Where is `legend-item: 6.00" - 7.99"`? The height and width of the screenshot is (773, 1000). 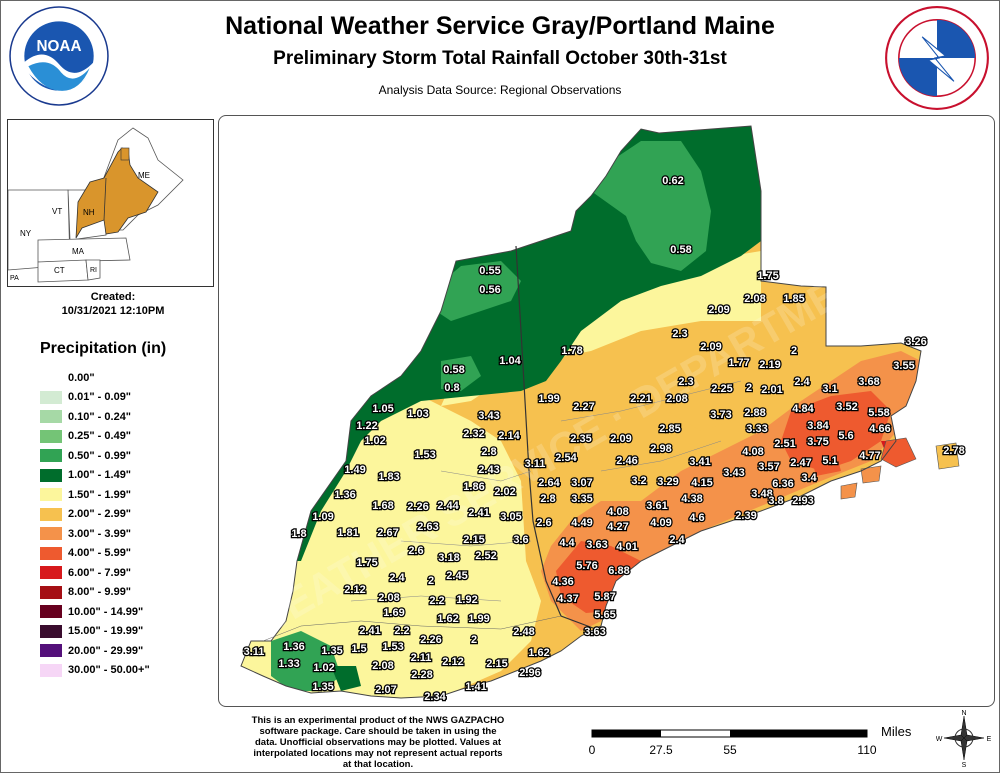 legend-item: 6.00" - 7.99" is located at coordinates (95, 573).